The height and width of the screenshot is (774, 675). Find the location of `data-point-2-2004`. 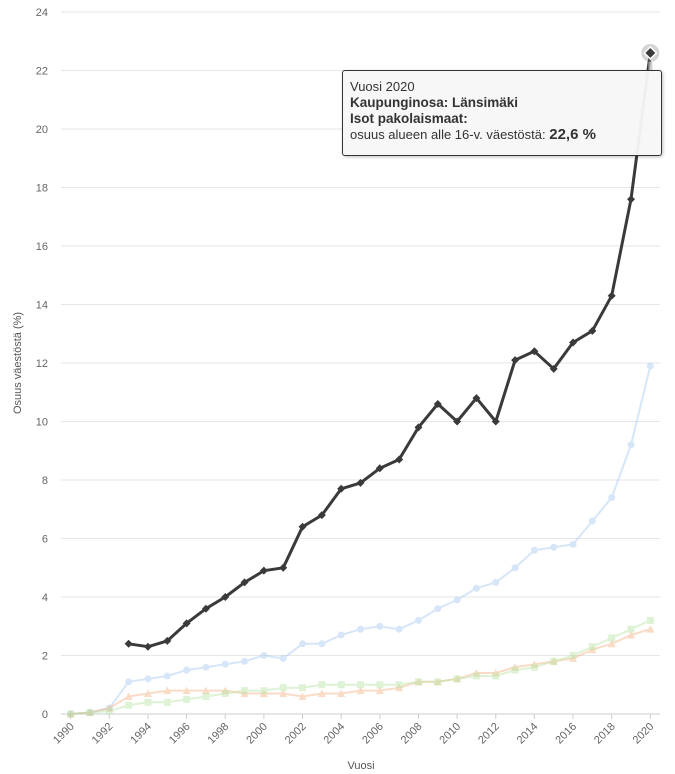

data-point-2-2004 is located at coordinates (341, 685).